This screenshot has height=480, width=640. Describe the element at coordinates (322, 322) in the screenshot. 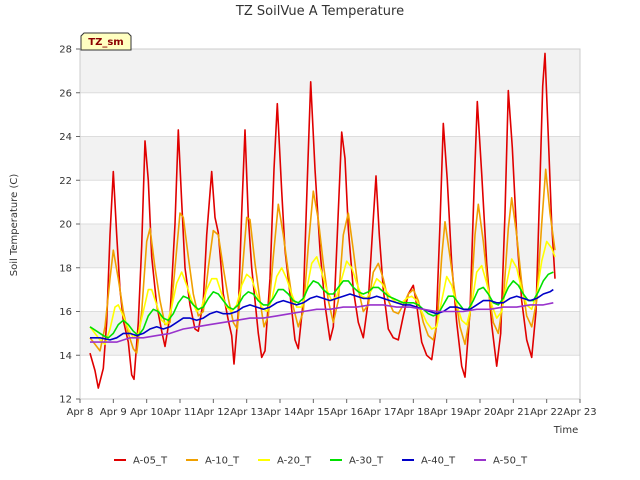

I see `series-line-a-50-t` at that location.